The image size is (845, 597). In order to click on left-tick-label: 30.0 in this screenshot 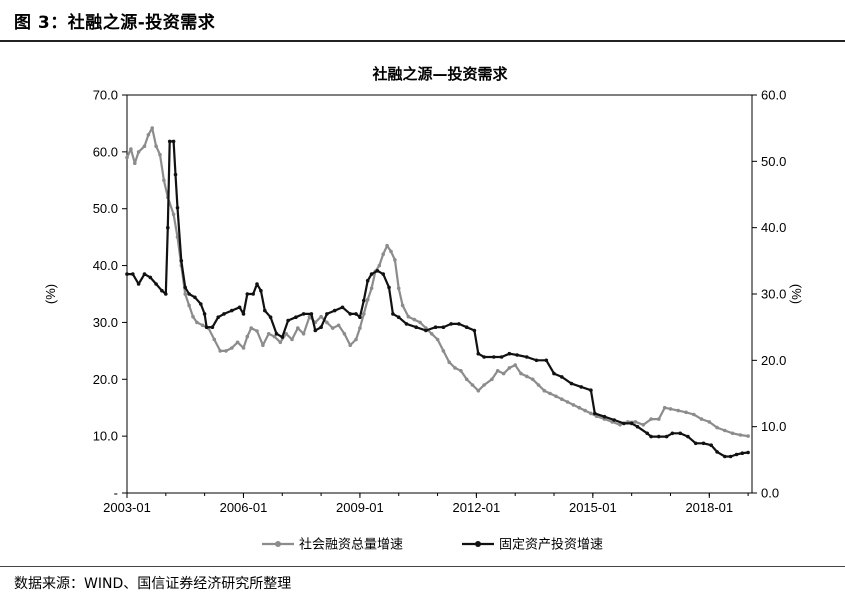, I will do `click(105, 322)`.